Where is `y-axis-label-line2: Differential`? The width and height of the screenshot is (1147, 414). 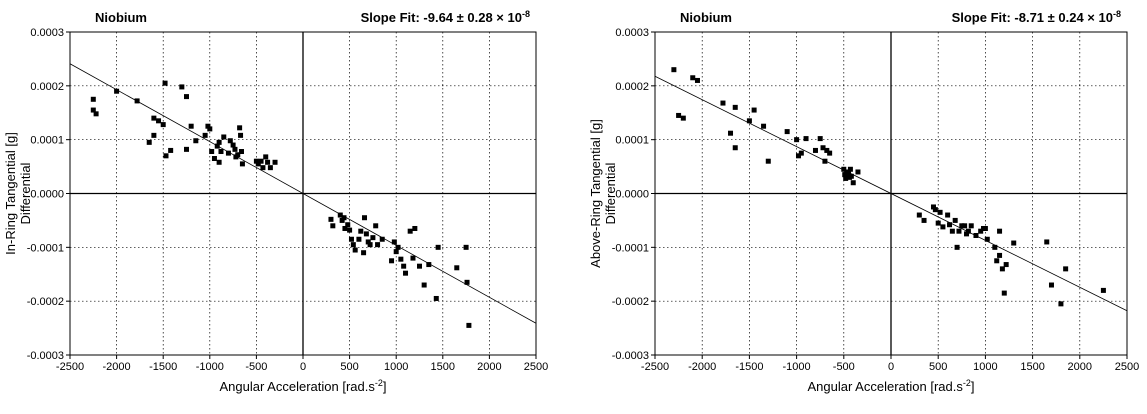 y-axis-label-line2: Differential is located at coordinates (25, 193).